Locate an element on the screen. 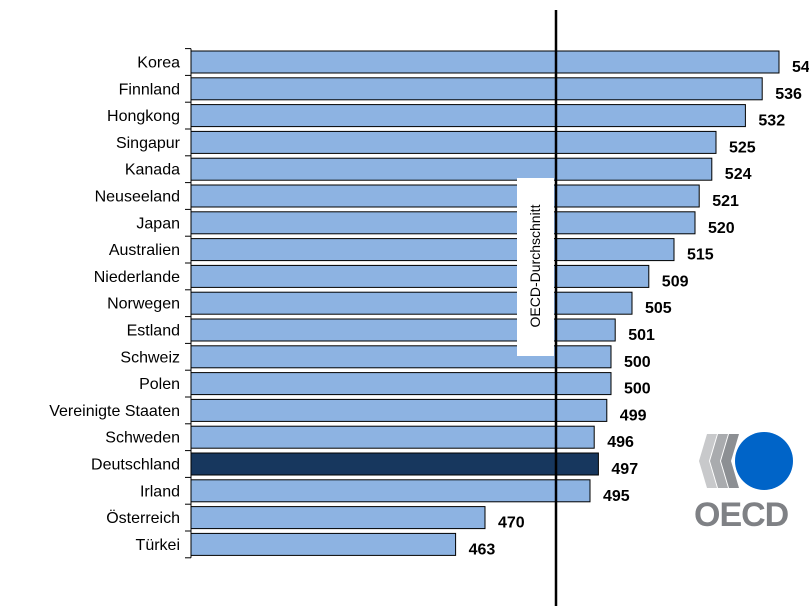  bar-finnland is located at coordinates (476, 89).